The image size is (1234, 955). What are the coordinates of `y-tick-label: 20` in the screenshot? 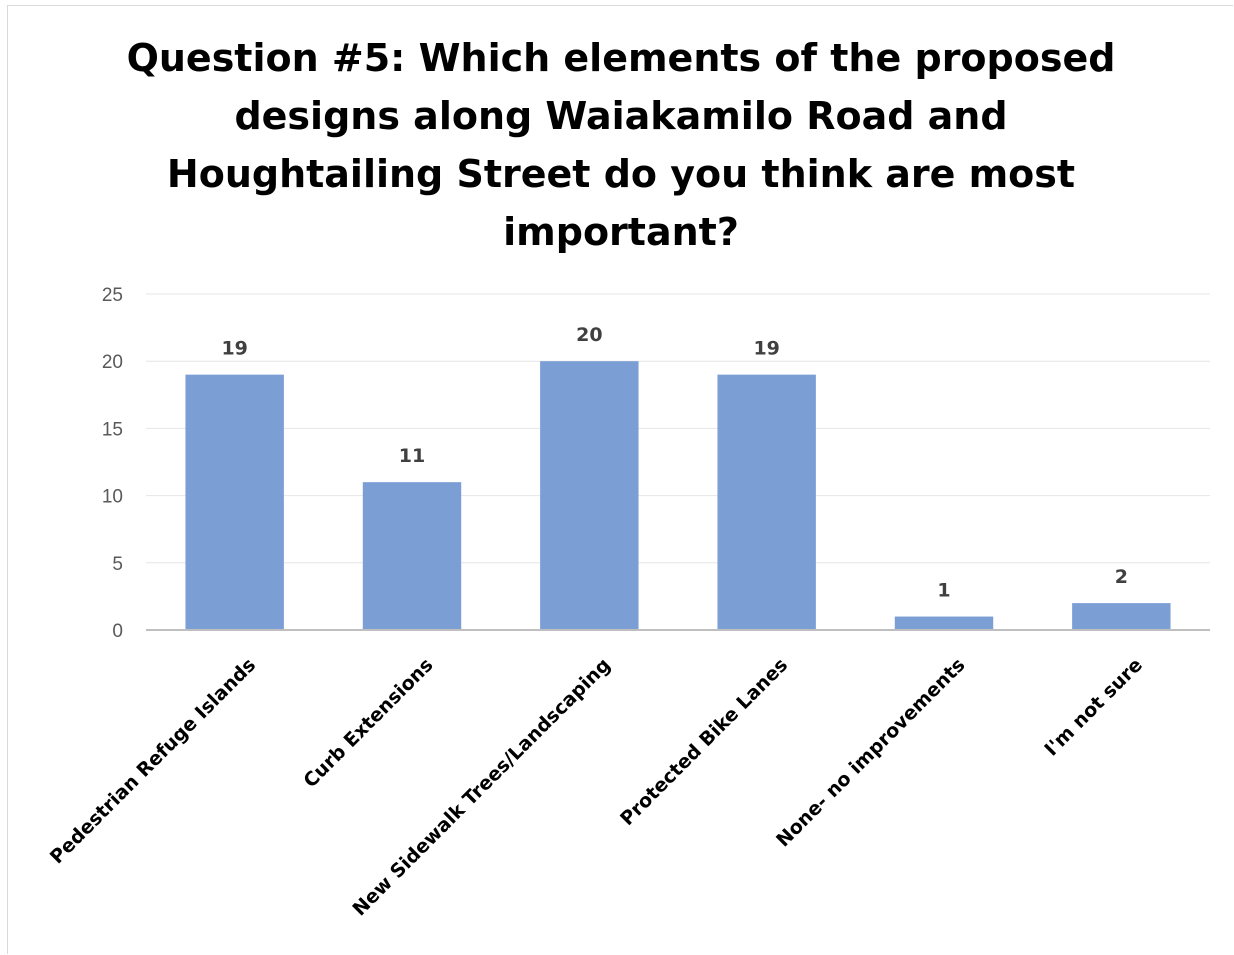 It's located at (112, 362).